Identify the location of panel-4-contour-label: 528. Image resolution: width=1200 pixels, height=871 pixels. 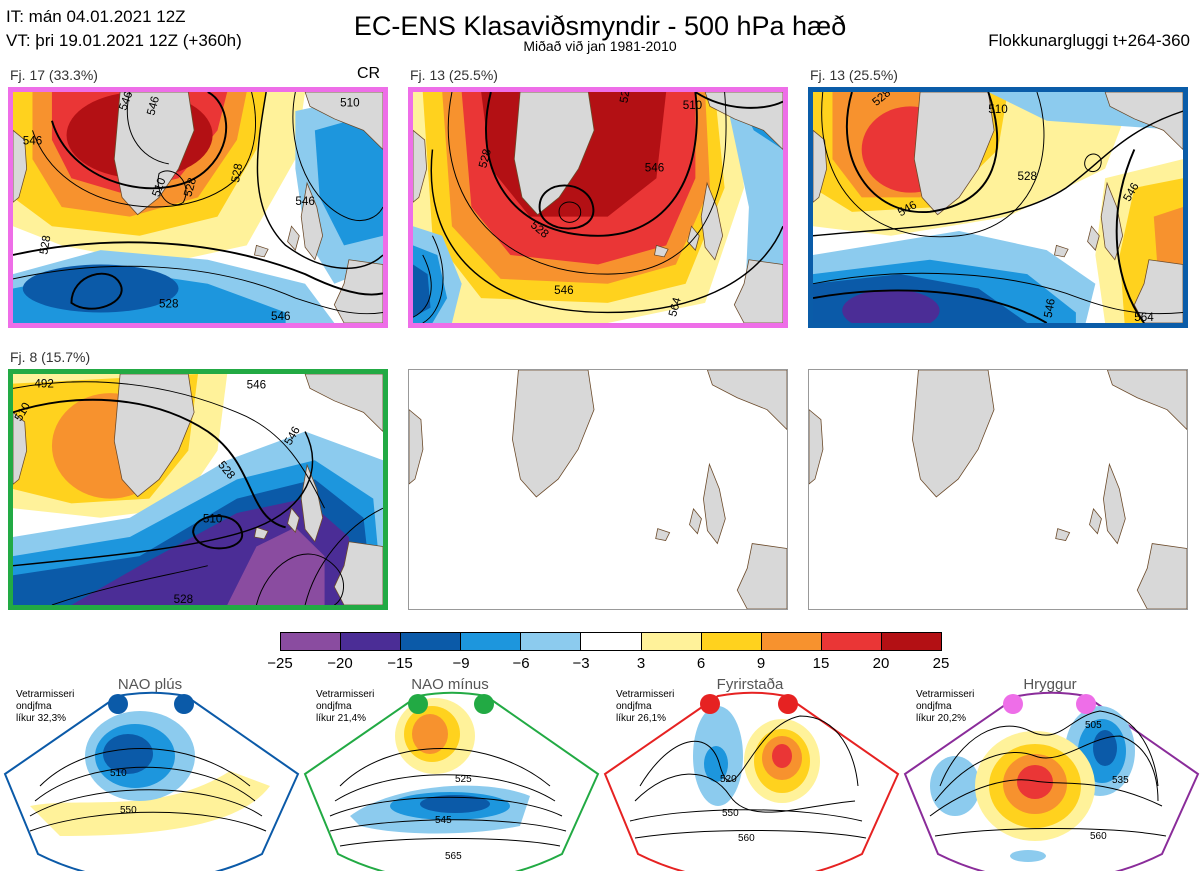
(183, 599).